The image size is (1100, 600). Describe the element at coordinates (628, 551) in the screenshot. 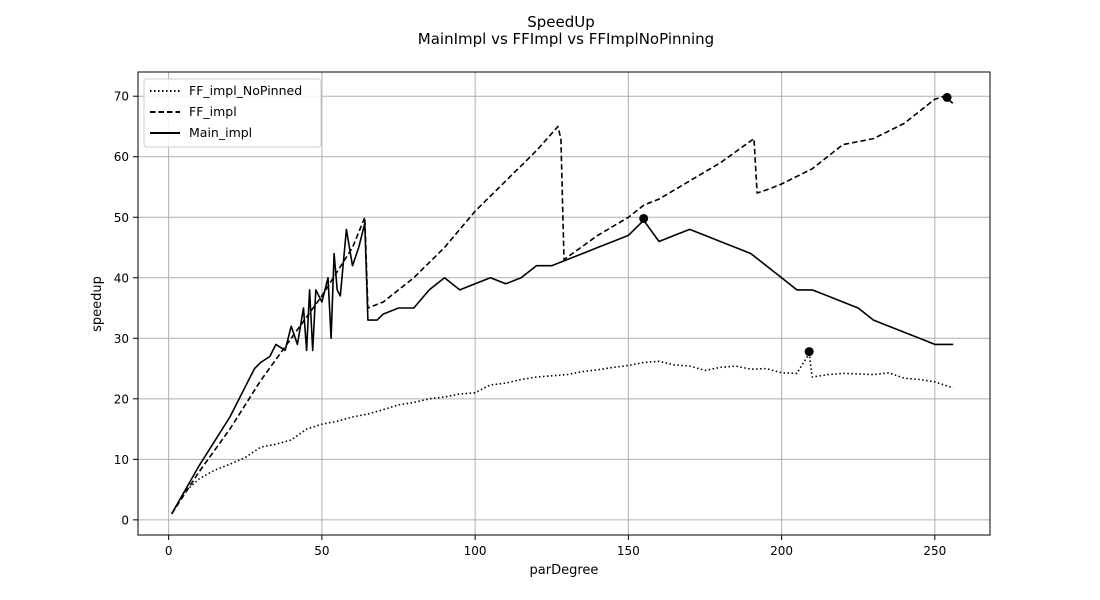

I see `x-tick-label: 150` at that location.